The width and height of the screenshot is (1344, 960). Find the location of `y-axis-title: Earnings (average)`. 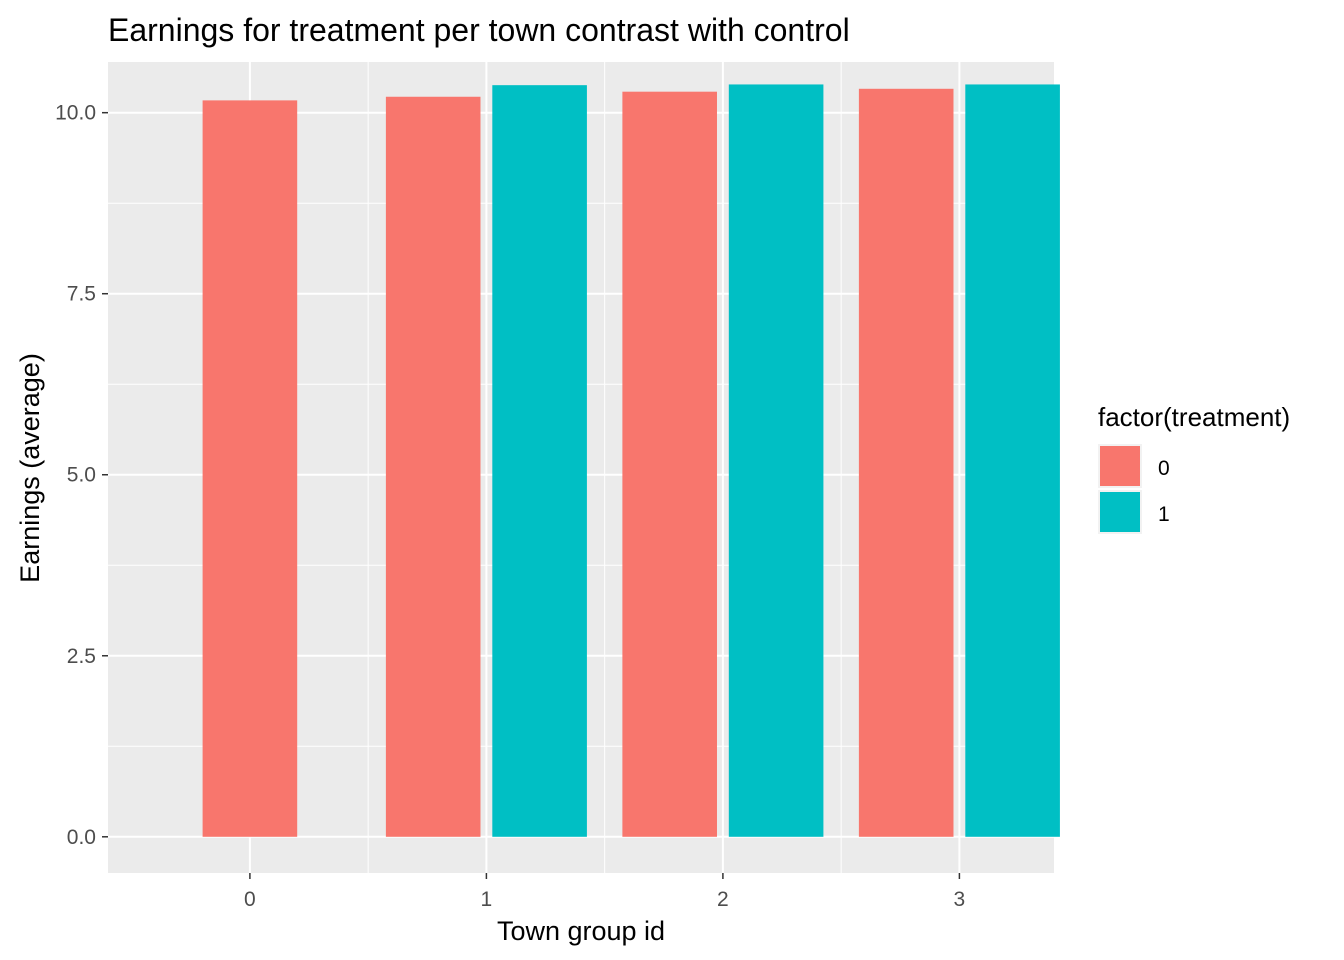

y-axis-title: Earnings (average) is located at coordinates (30, 468).